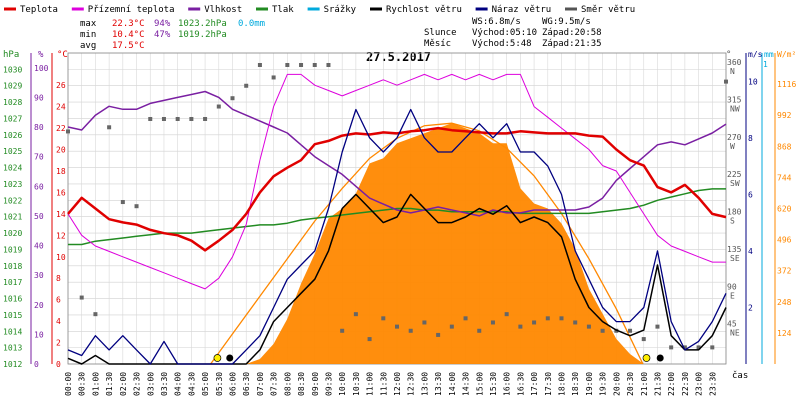 This screenshot has width=800, height=404. I want to click on tick-humidity: 100, so click(41, 68).